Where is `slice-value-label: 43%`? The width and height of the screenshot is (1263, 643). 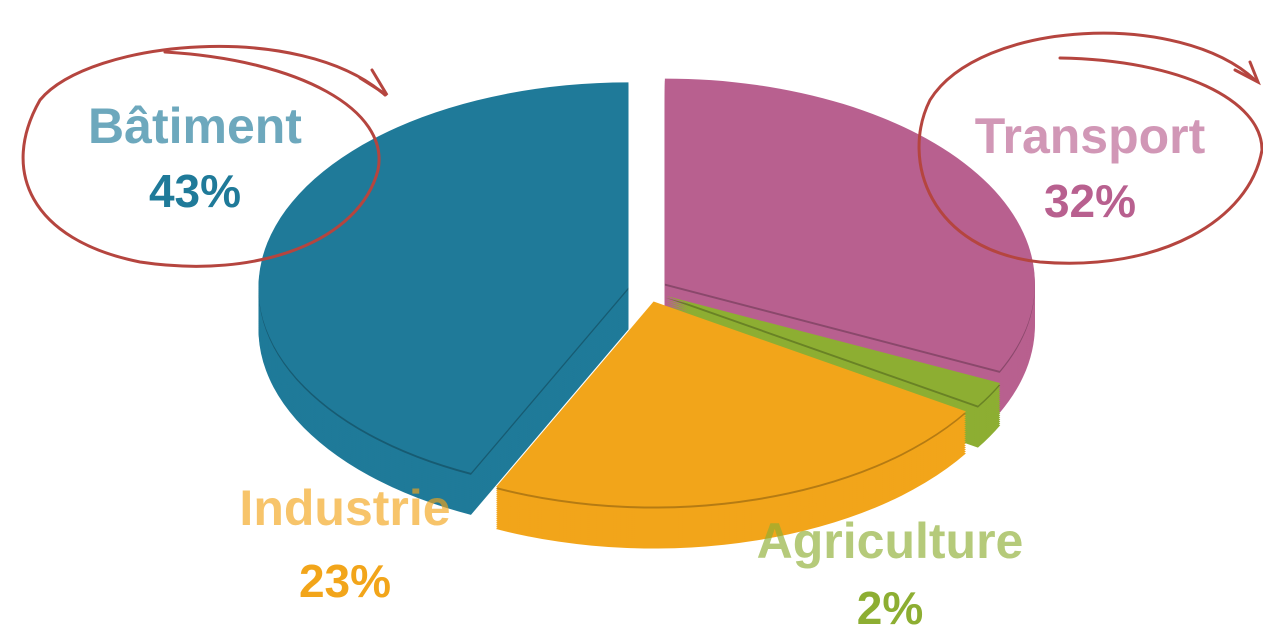 slice-value-label: 43% is located at coordinates (195, 191).